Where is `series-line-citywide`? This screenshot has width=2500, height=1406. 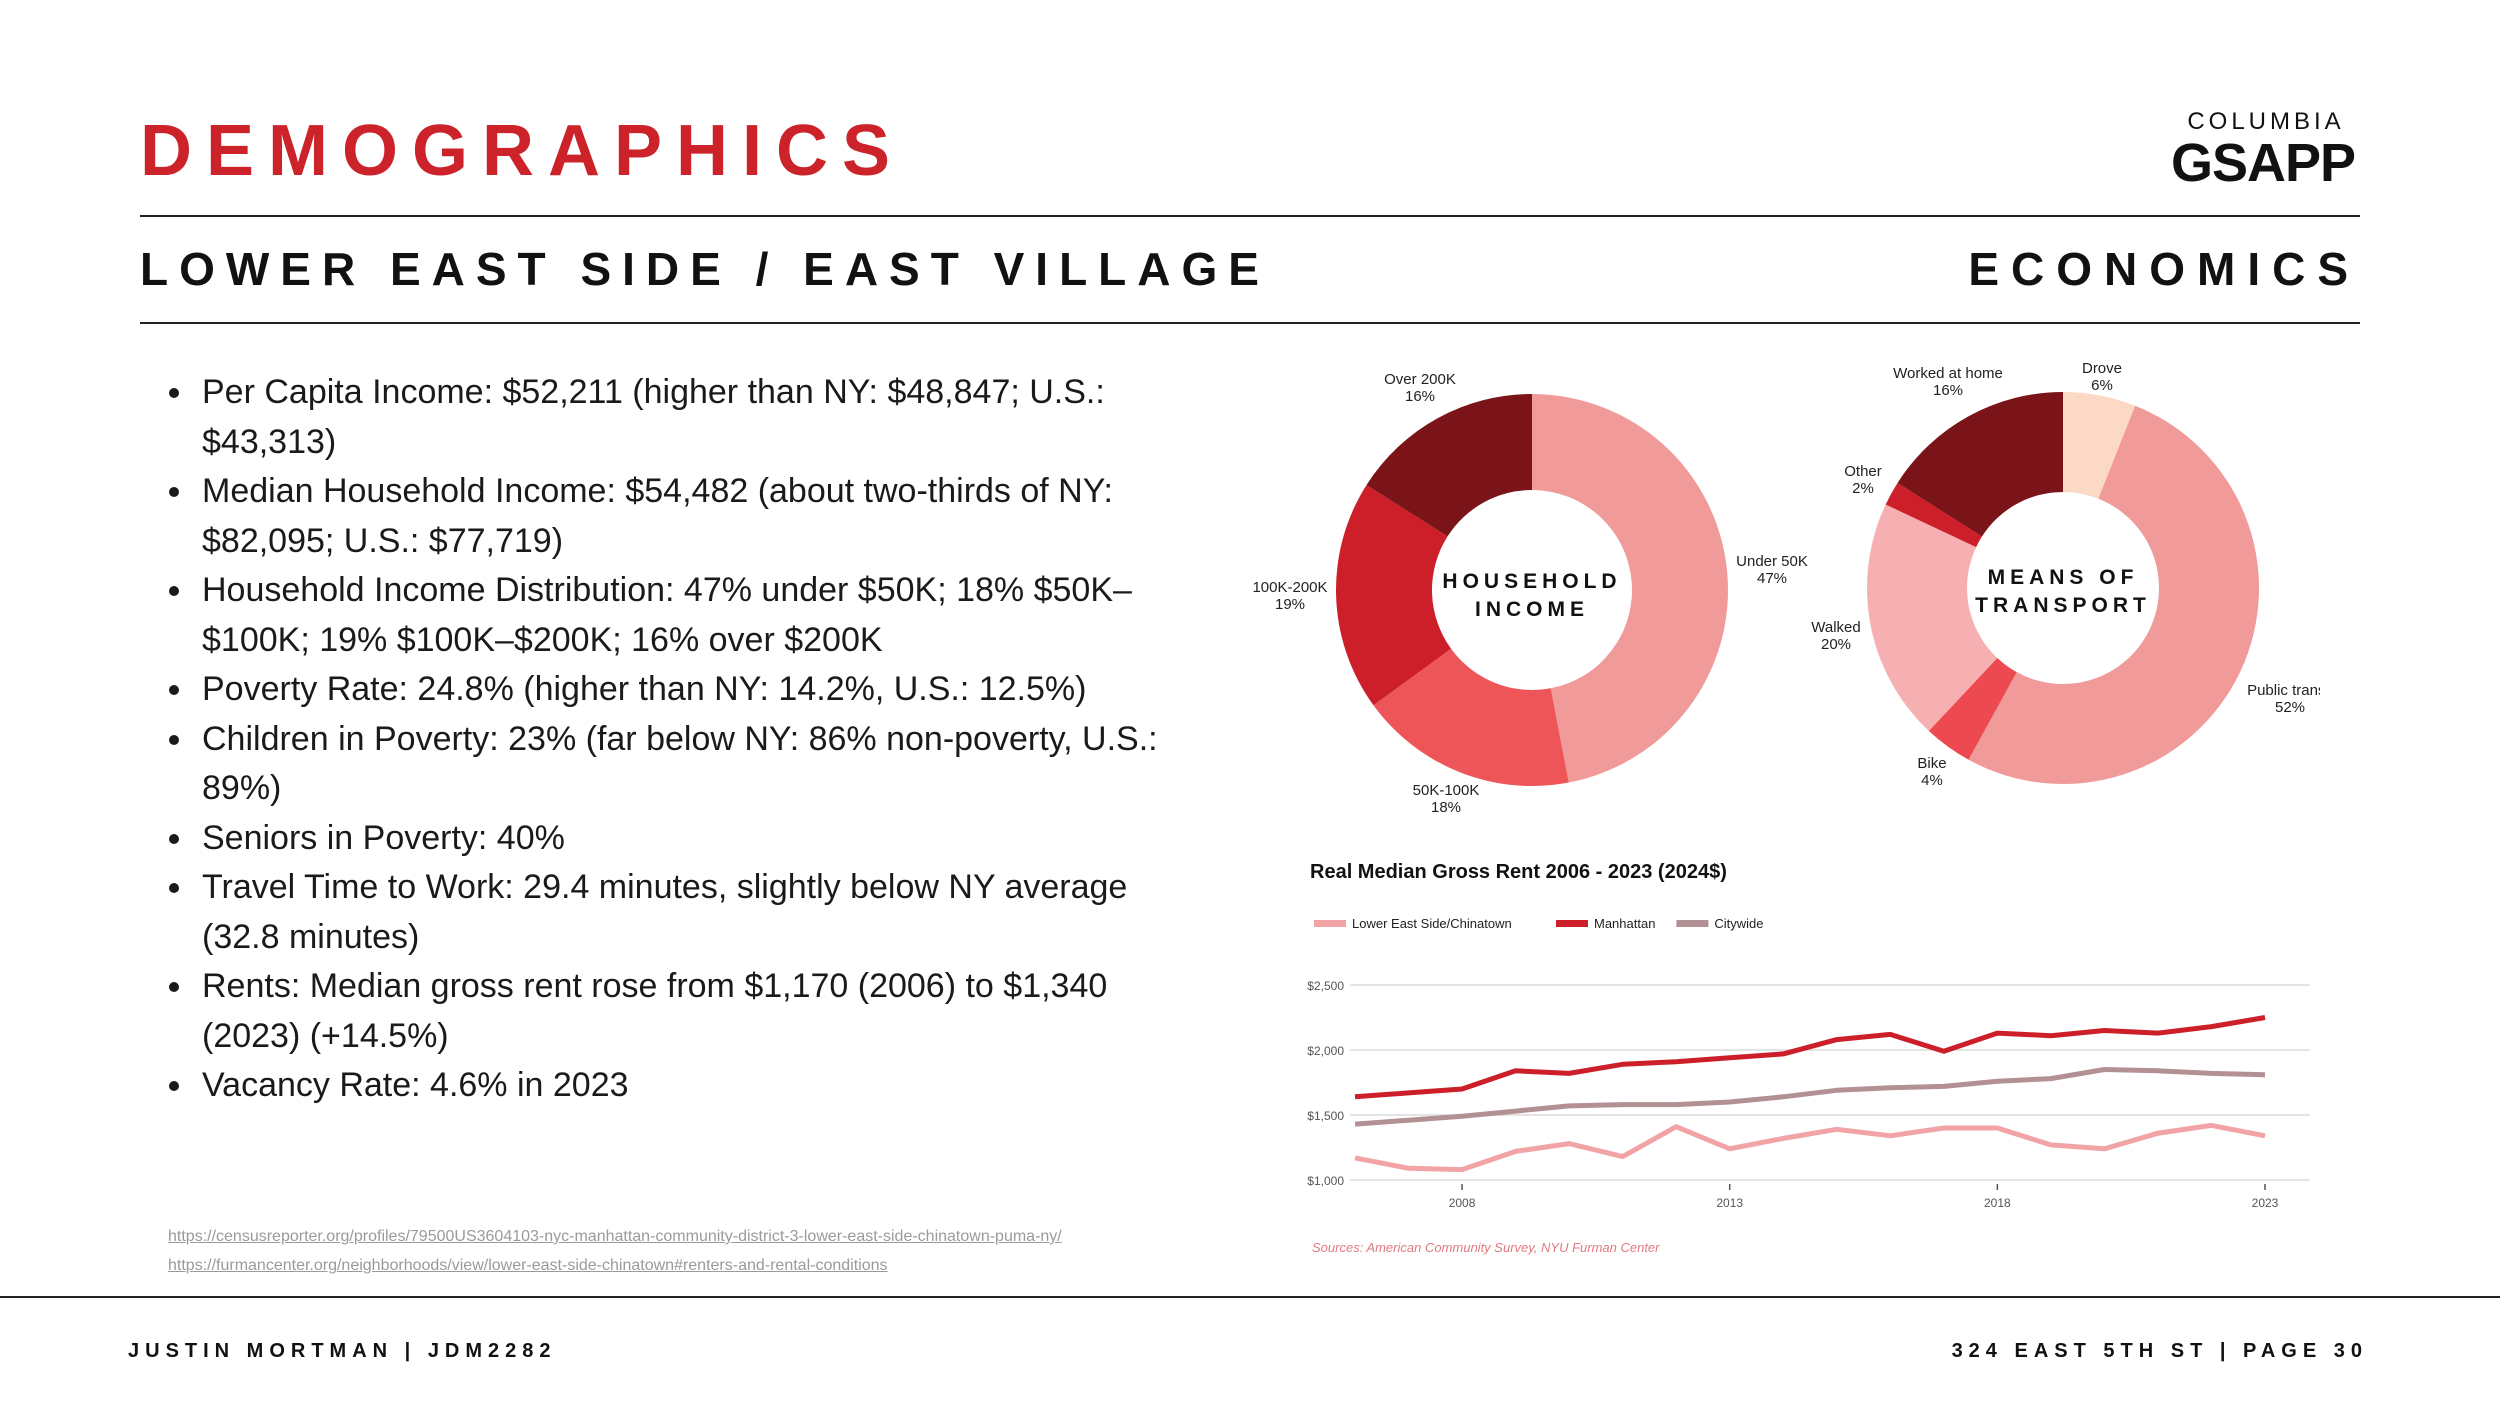 series-line-citywide is located at coordinates (1810, 1097).